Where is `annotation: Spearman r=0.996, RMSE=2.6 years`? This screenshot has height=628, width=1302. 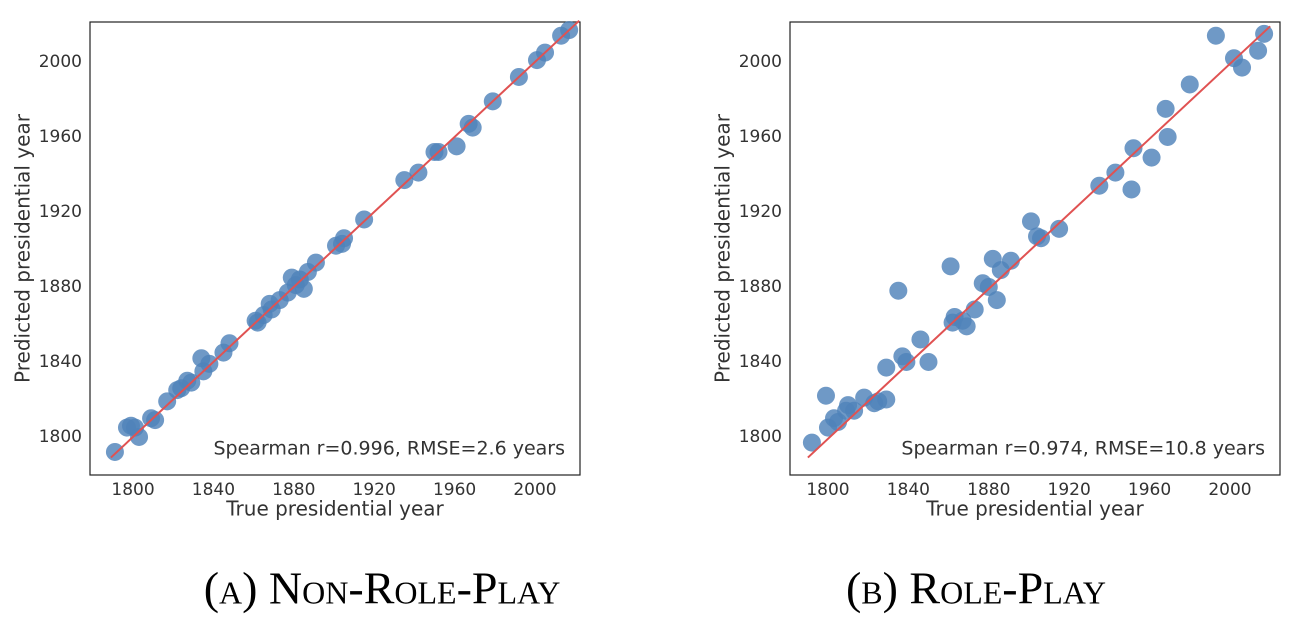 annotation: Spearman r=0.996, RMSE=2.6 years is located at coordinates (390, 449).